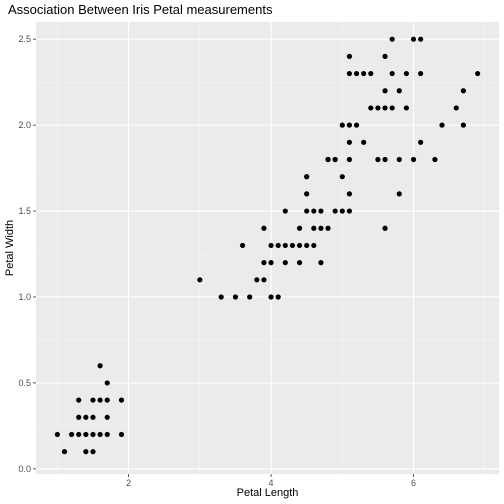  What do you see at coordinates (24, 469) in the screenshot?
I see `y-tick-label: 0.0` at bounding box center [24, 469].